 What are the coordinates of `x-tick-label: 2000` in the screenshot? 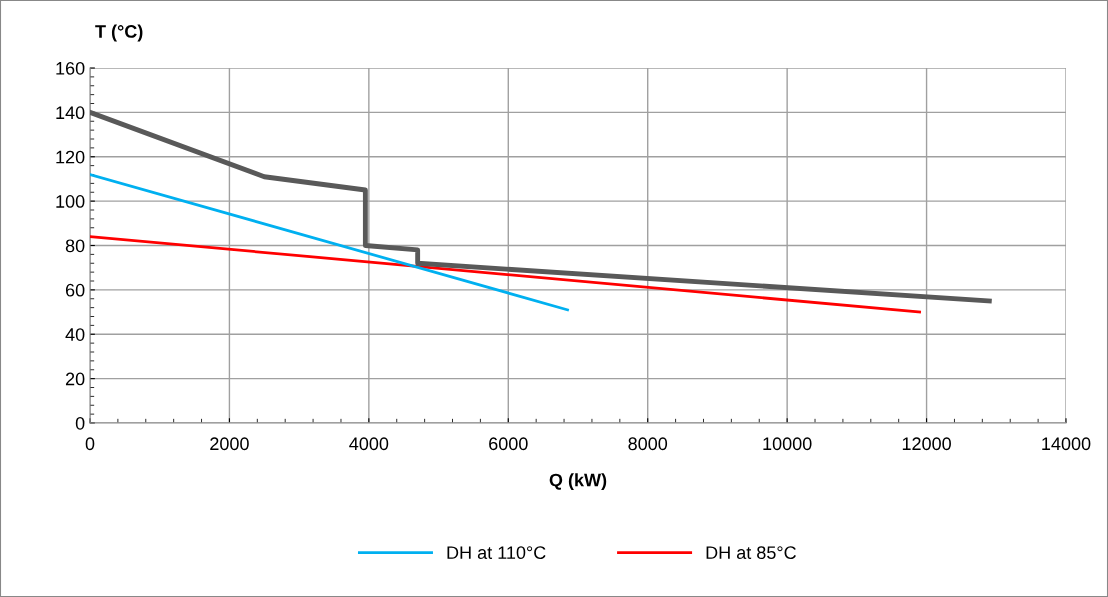 It's located at (229, 444).